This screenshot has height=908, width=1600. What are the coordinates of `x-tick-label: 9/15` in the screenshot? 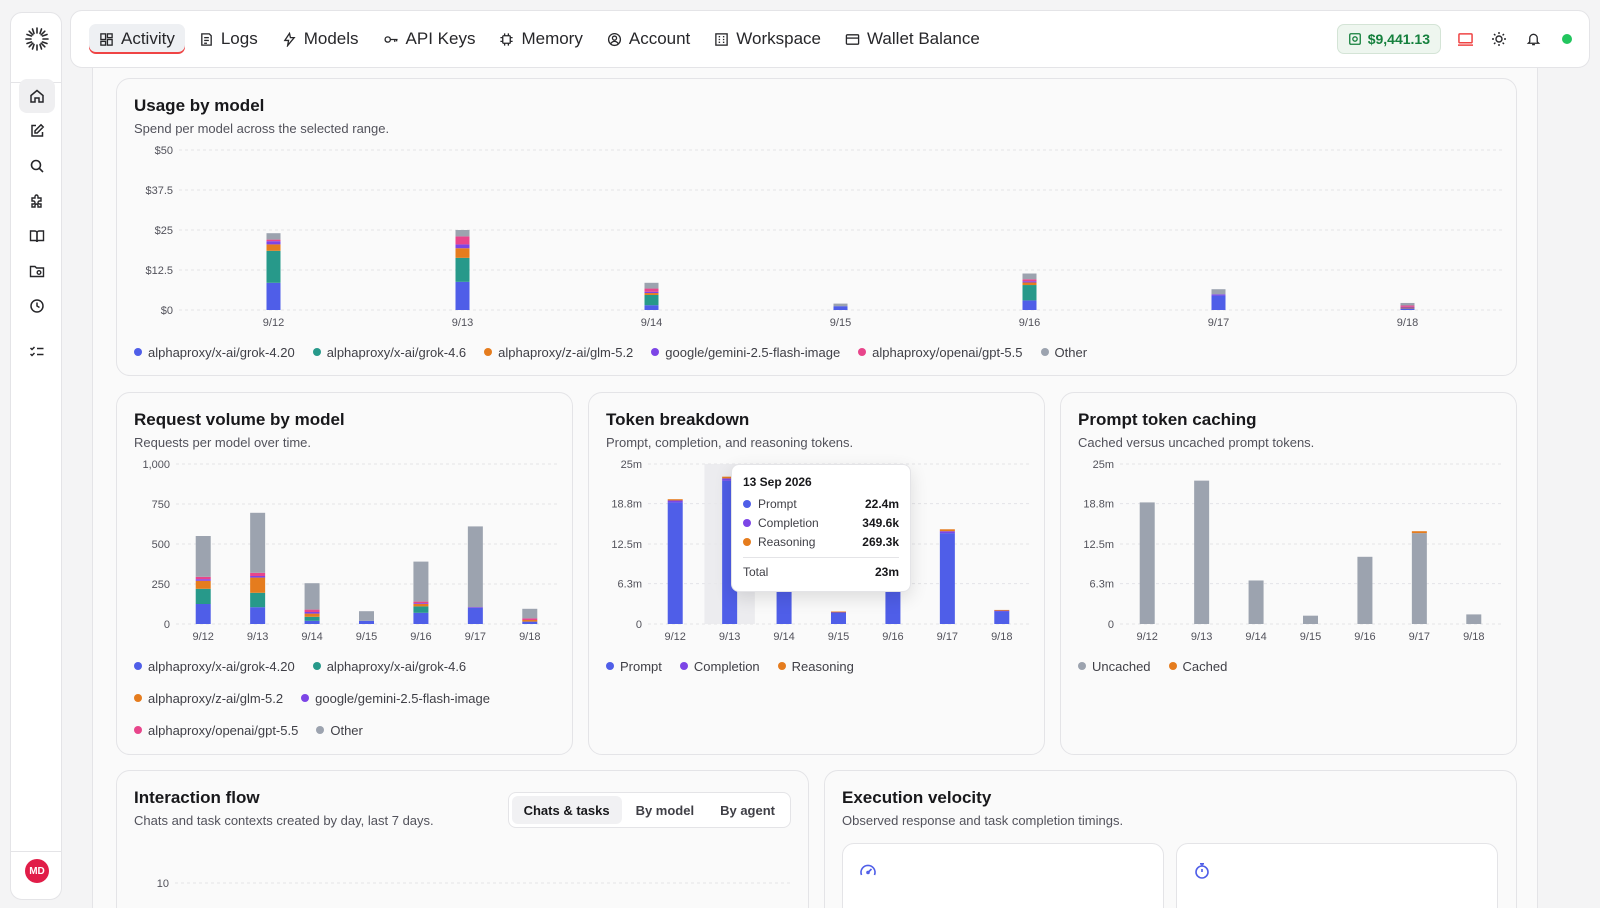 It's located at (366, 637).